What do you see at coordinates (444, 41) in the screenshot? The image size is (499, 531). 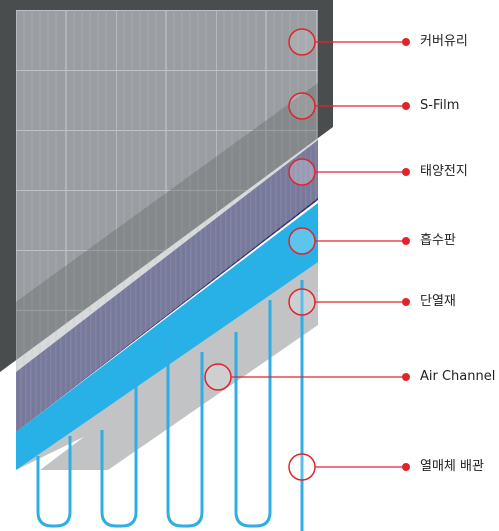 I see `label-cover-glass: 커버유리` at bounding box center [444, 41].